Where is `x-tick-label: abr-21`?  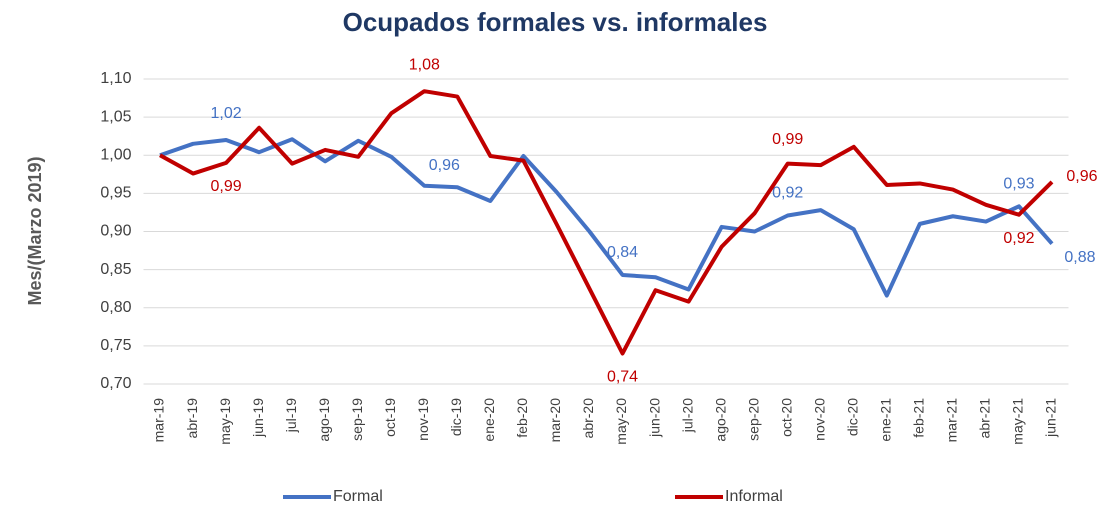
x-tick-label: abr-21 is located at coordinates (985, 418).